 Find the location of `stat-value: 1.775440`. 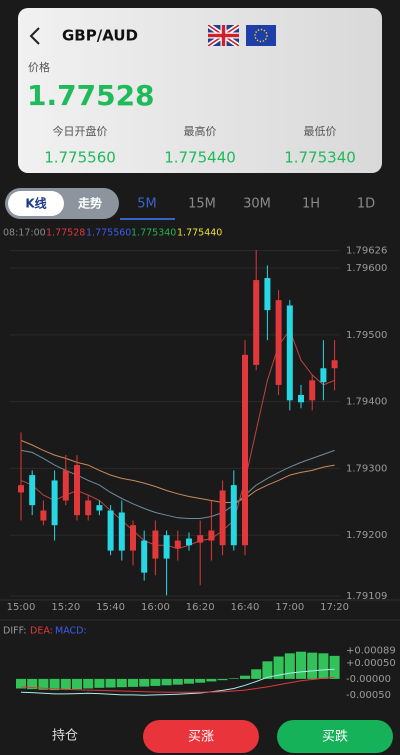

stat-value: 1.775440 is located at coordinates (200, 158).